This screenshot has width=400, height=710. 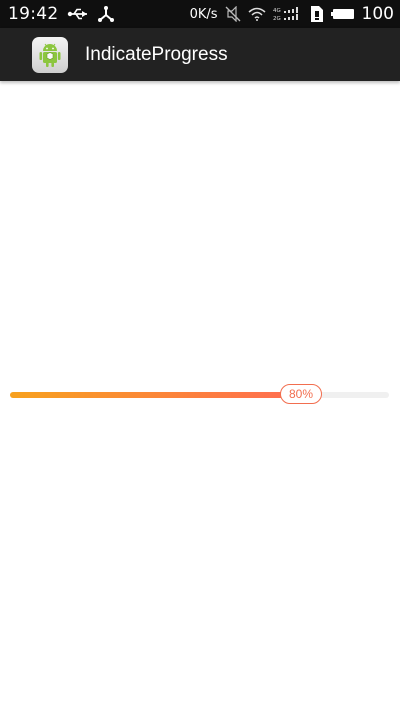 I want to click on progress-track, so click(x=199, y=395).